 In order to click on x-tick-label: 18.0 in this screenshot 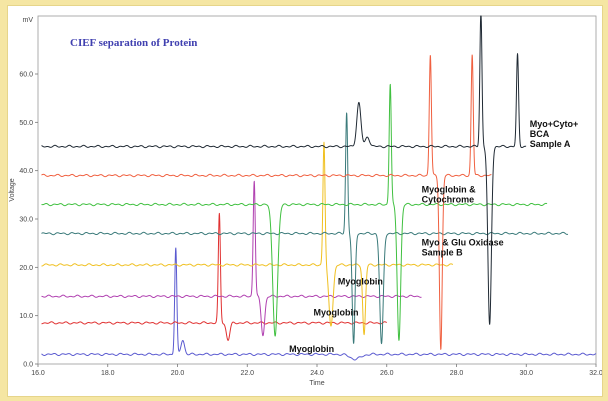, I will do `click(108, 373)`.